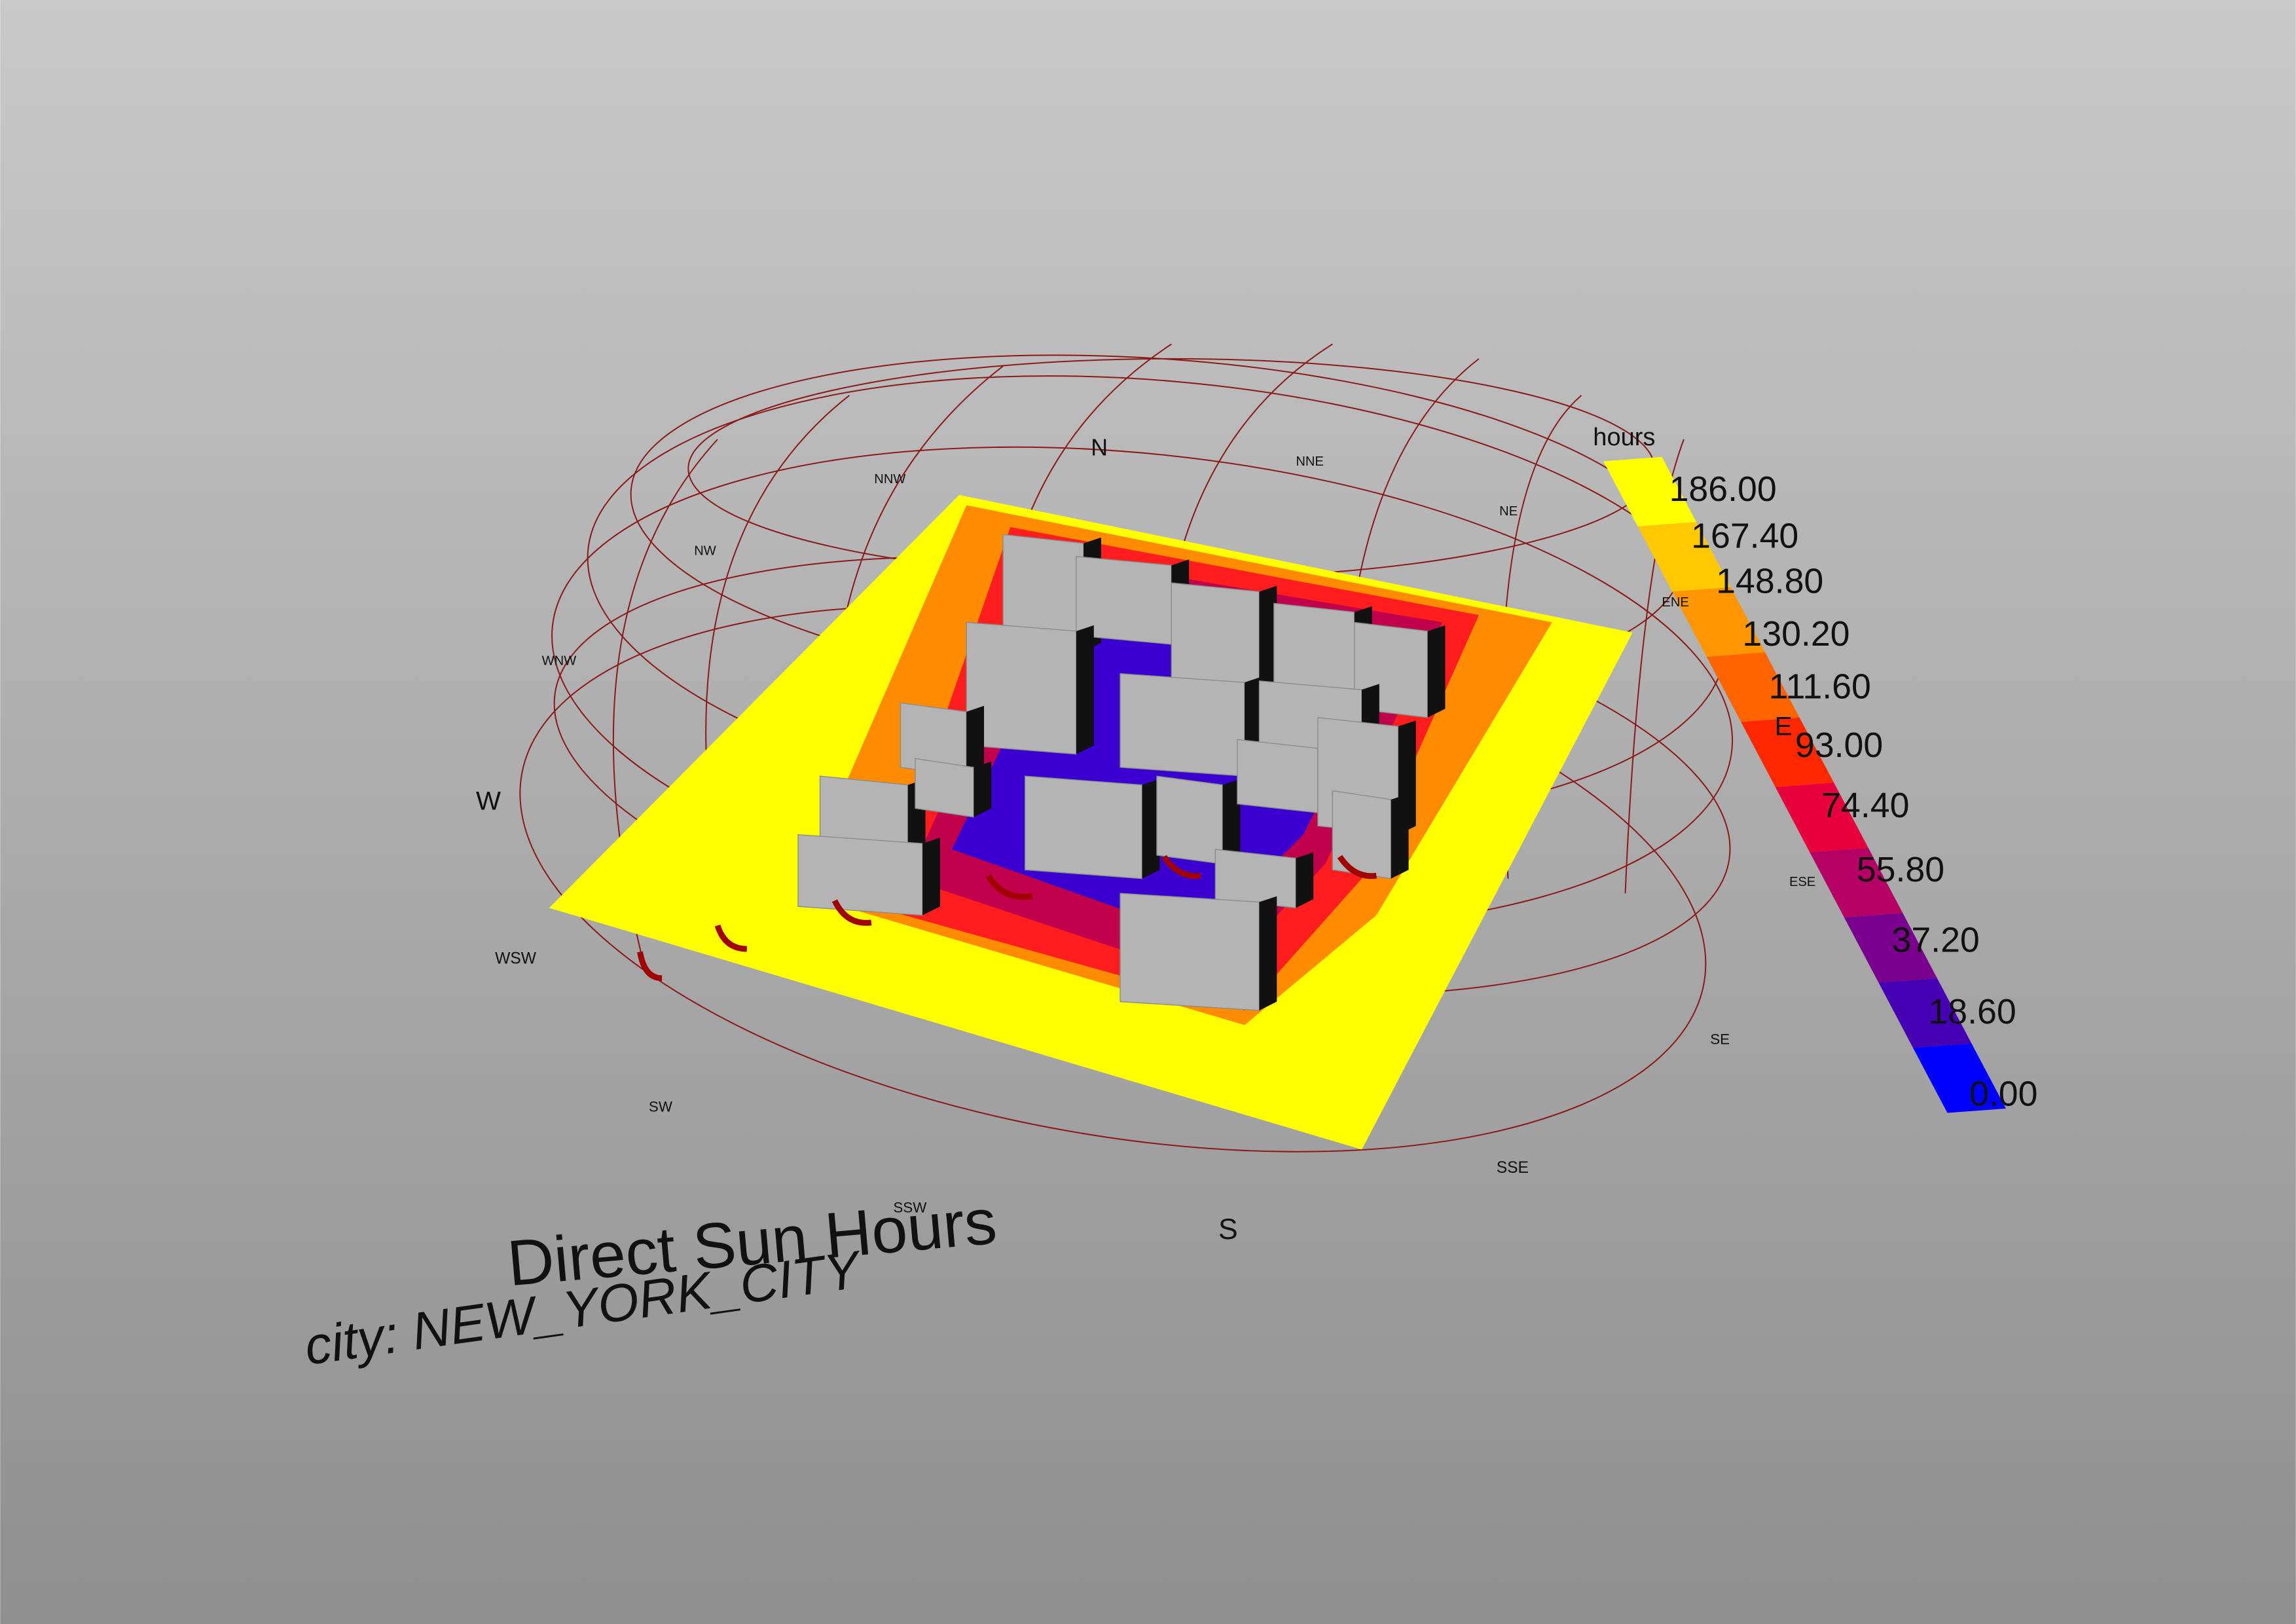 The height and width of the screenshot is (1624, 2296). What do you see at coordinates (1309, 461) in the screenshot?
I see `compass-label: NNE` at bounding box center [1309, 461].